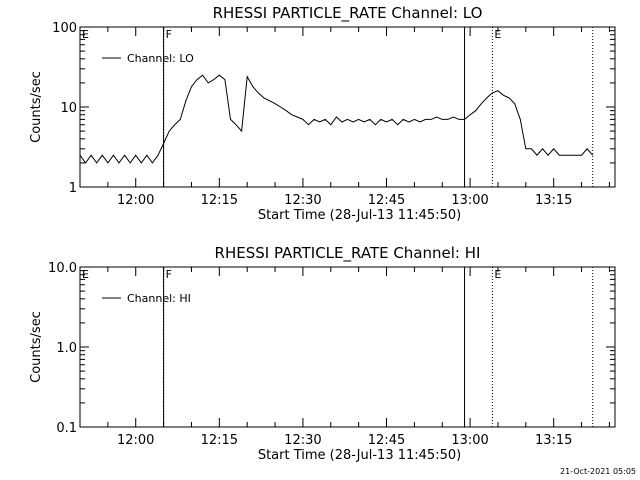  What do you see at coordinates (160, 58) in the screenshot?
I see `legend-label: Channel: LO` at bounding box center [160, 58].